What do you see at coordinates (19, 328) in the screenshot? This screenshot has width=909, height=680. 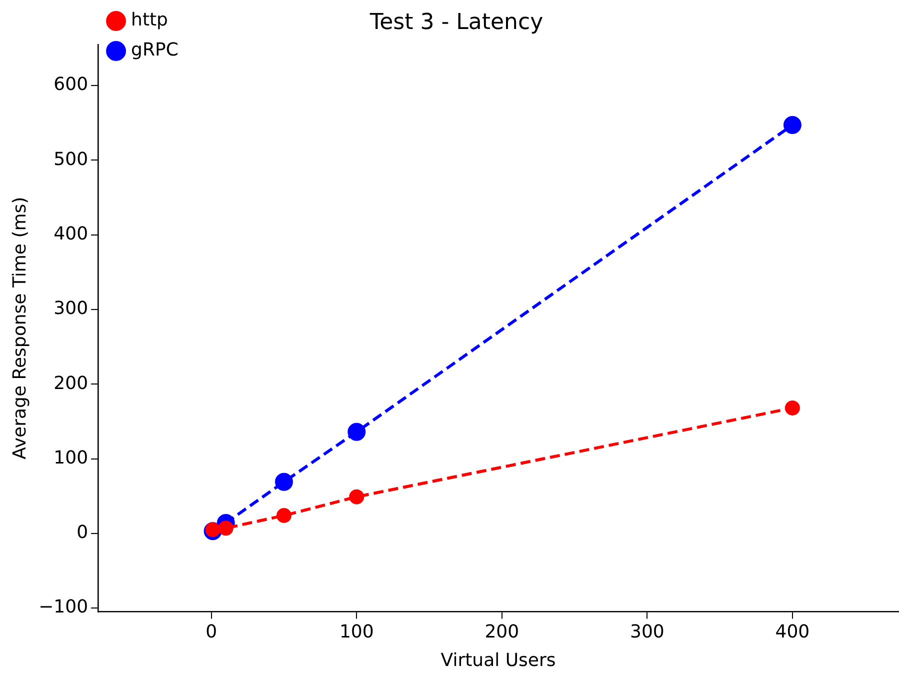 I see `y-axis-title: Average Response Time (ms)` at bounding box center [19, 328].